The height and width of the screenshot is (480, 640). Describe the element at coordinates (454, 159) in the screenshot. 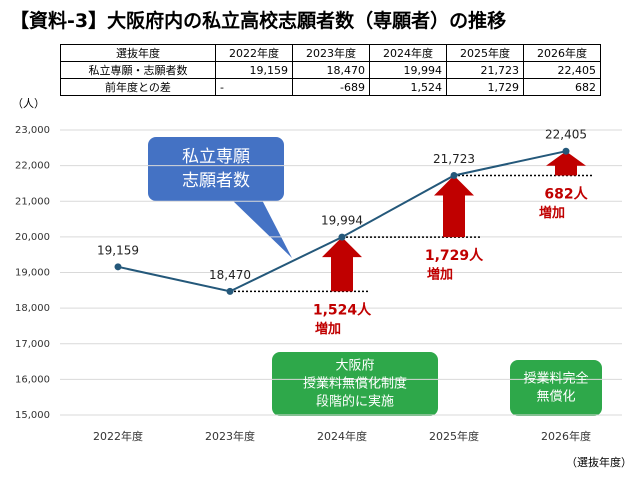

I see `value-label: 21,723` at that location.